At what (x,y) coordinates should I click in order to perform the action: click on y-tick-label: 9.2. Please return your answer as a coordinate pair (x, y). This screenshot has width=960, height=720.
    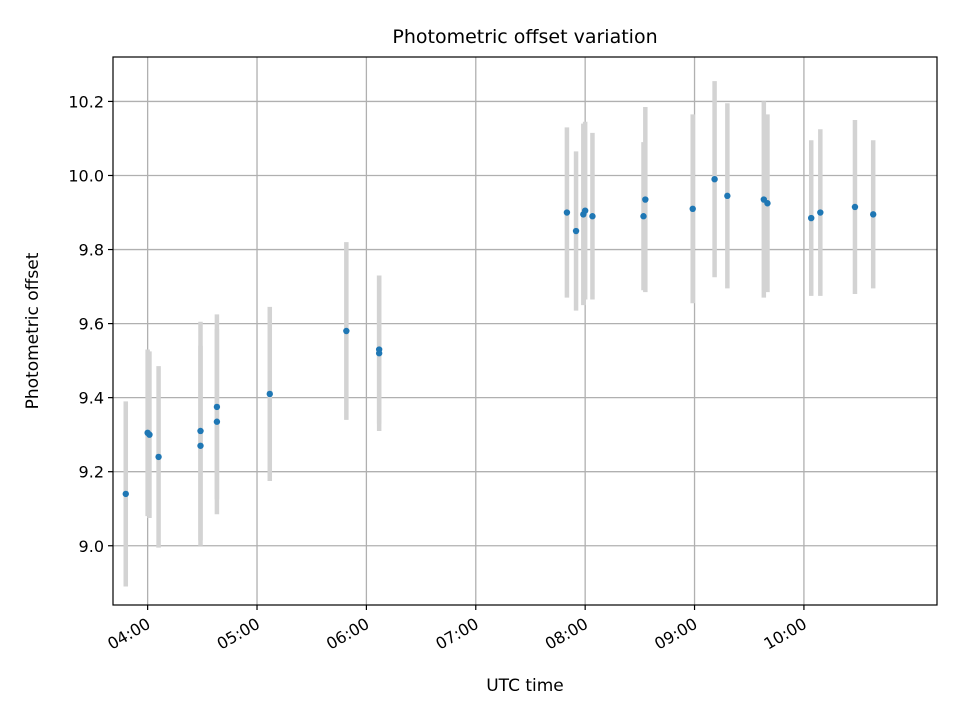
    Looking at the image, I should click on (91, 472).